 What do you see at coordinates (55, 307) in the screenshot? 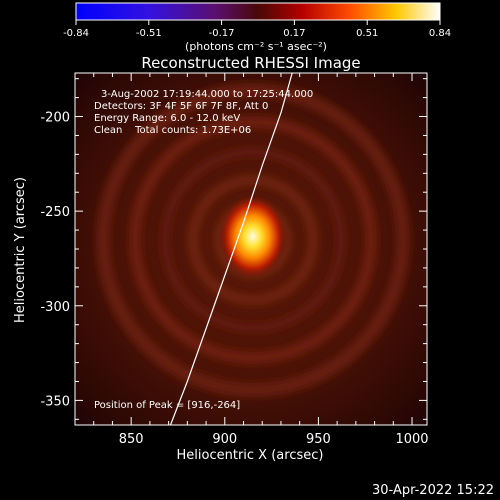
I see `y-tick-label: -300` at bounding box center [55, 307].